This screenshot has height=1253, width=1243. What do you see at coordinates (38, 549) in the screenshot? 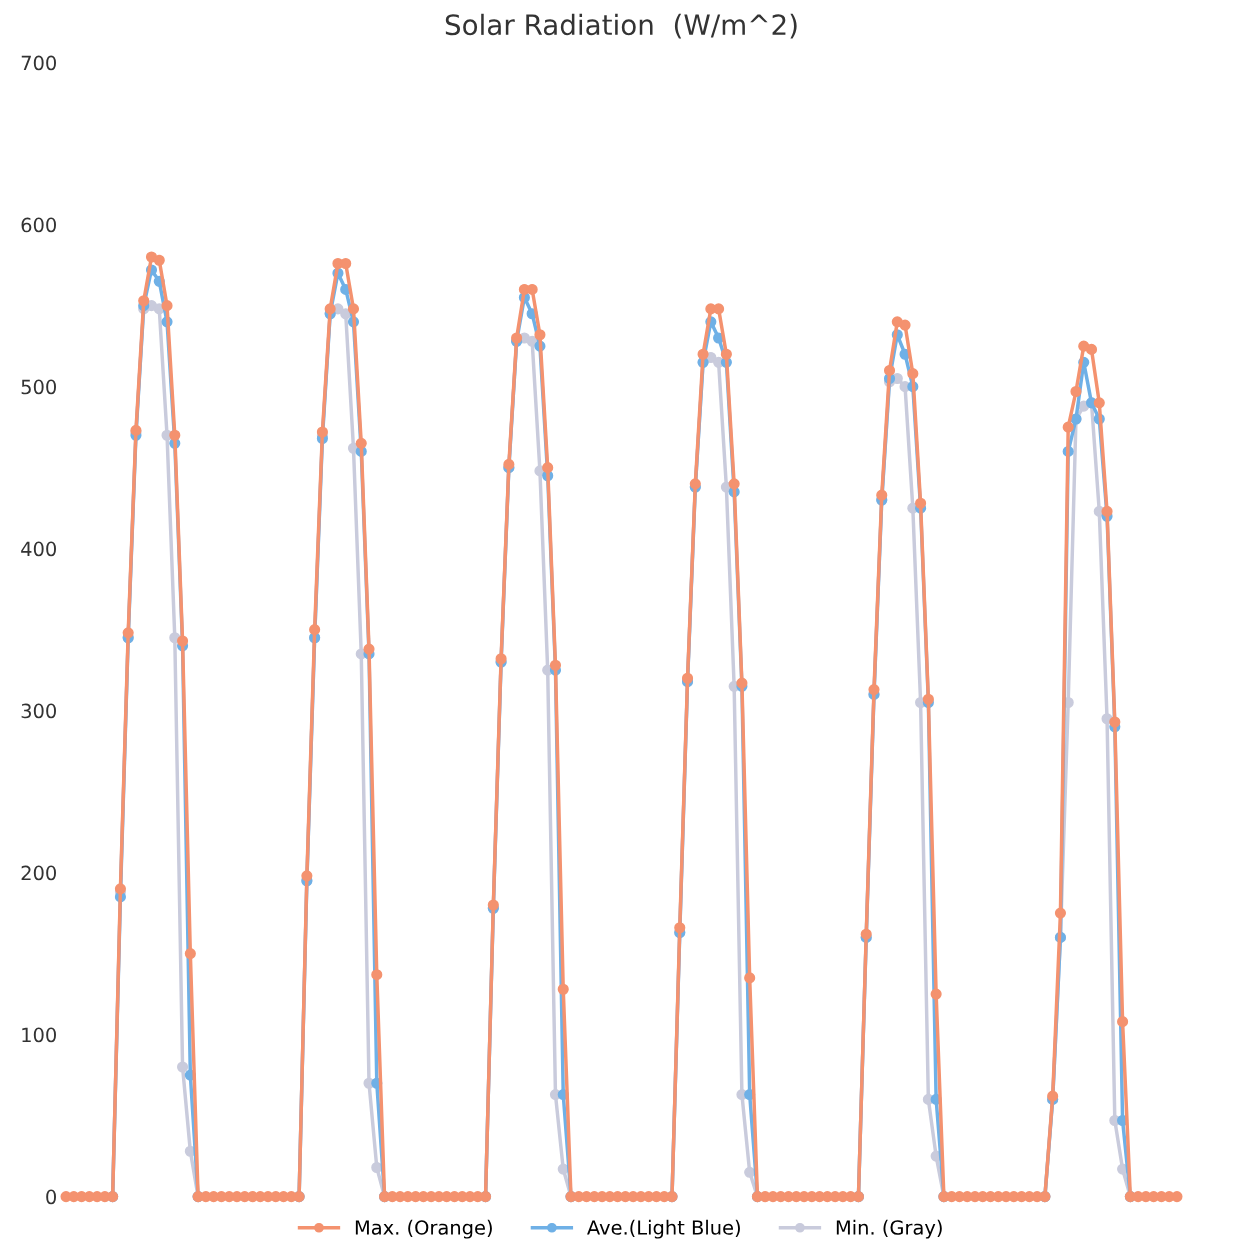
I see `y-tick-label: 400` at bounding box center [38, 549].